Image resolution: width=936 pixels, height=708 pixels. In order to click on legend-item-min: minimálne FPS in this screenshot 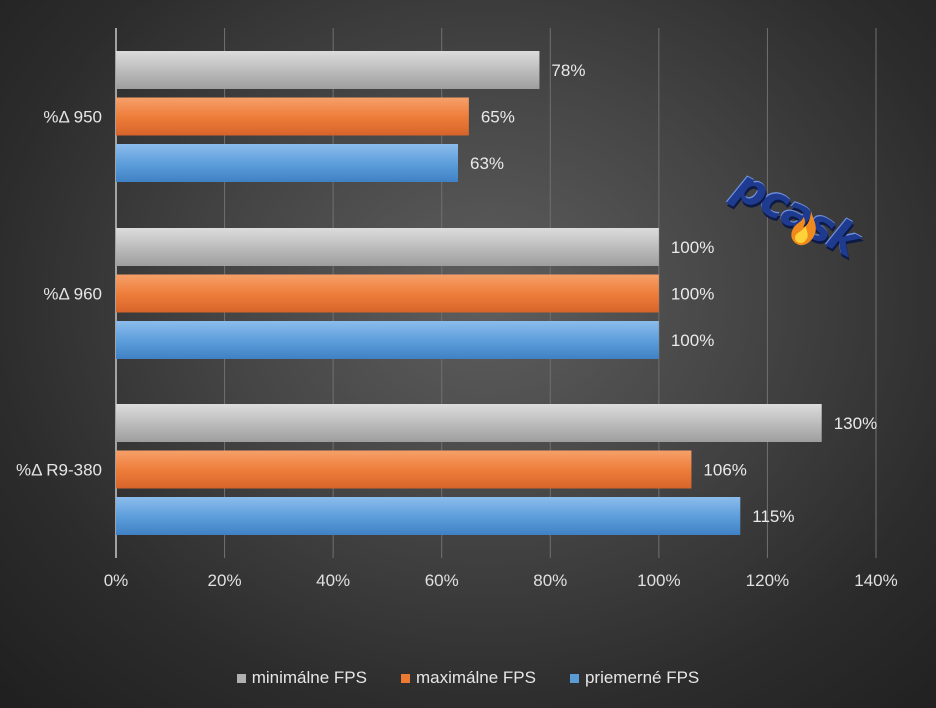, I will do `click(301, 678)`.